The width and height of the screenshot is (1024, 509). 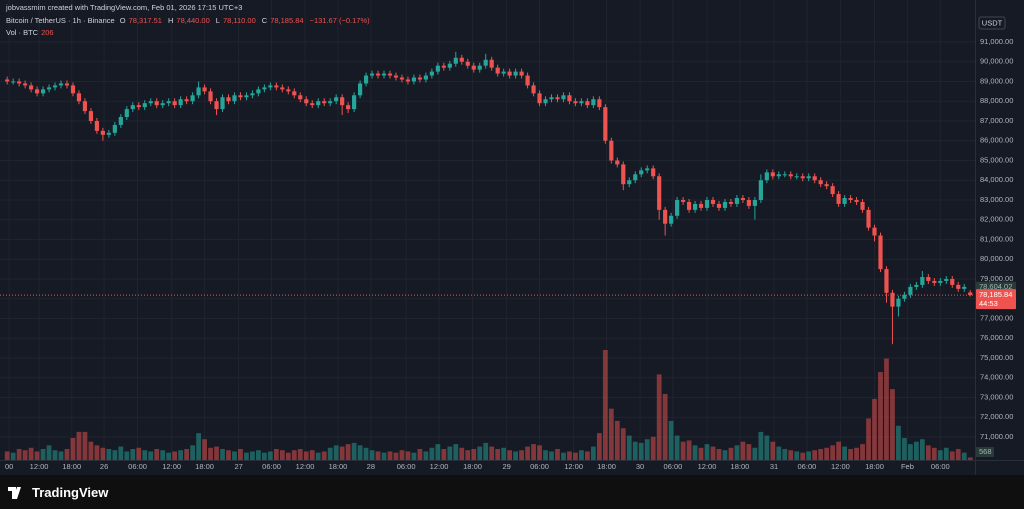 I want to click on ohlc-item: L 78,110.00, so click(x=237, y=20).